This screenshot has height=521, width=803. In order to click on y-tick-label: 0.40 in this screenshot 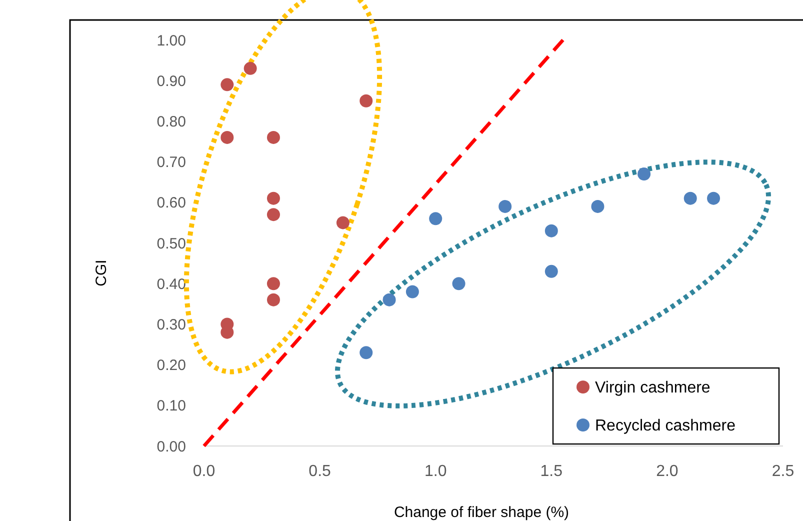, I will do `click(171, 284)`.